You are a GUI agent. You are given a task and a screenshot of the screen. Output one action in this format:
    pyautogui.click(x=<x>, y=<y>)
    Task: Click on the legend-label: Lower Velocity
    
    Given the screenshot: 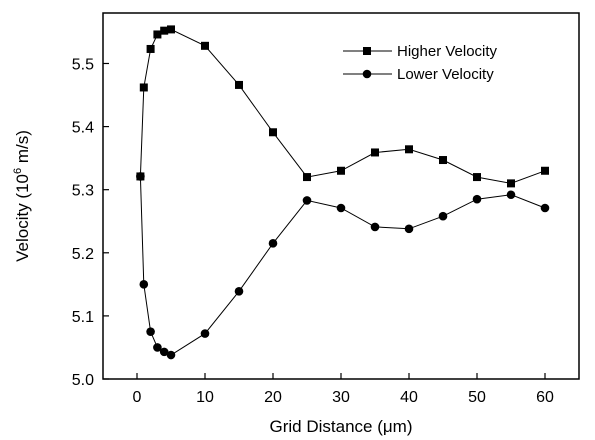 What is the action you would take?
    pyautogui.click(x=445, y=74)
    